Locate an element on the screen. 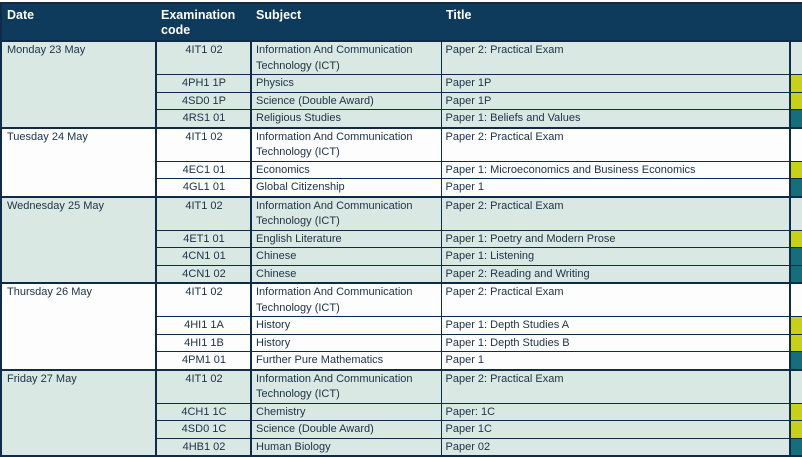  code-cell: 4SD0 1C is located at coordinates (203, 429).